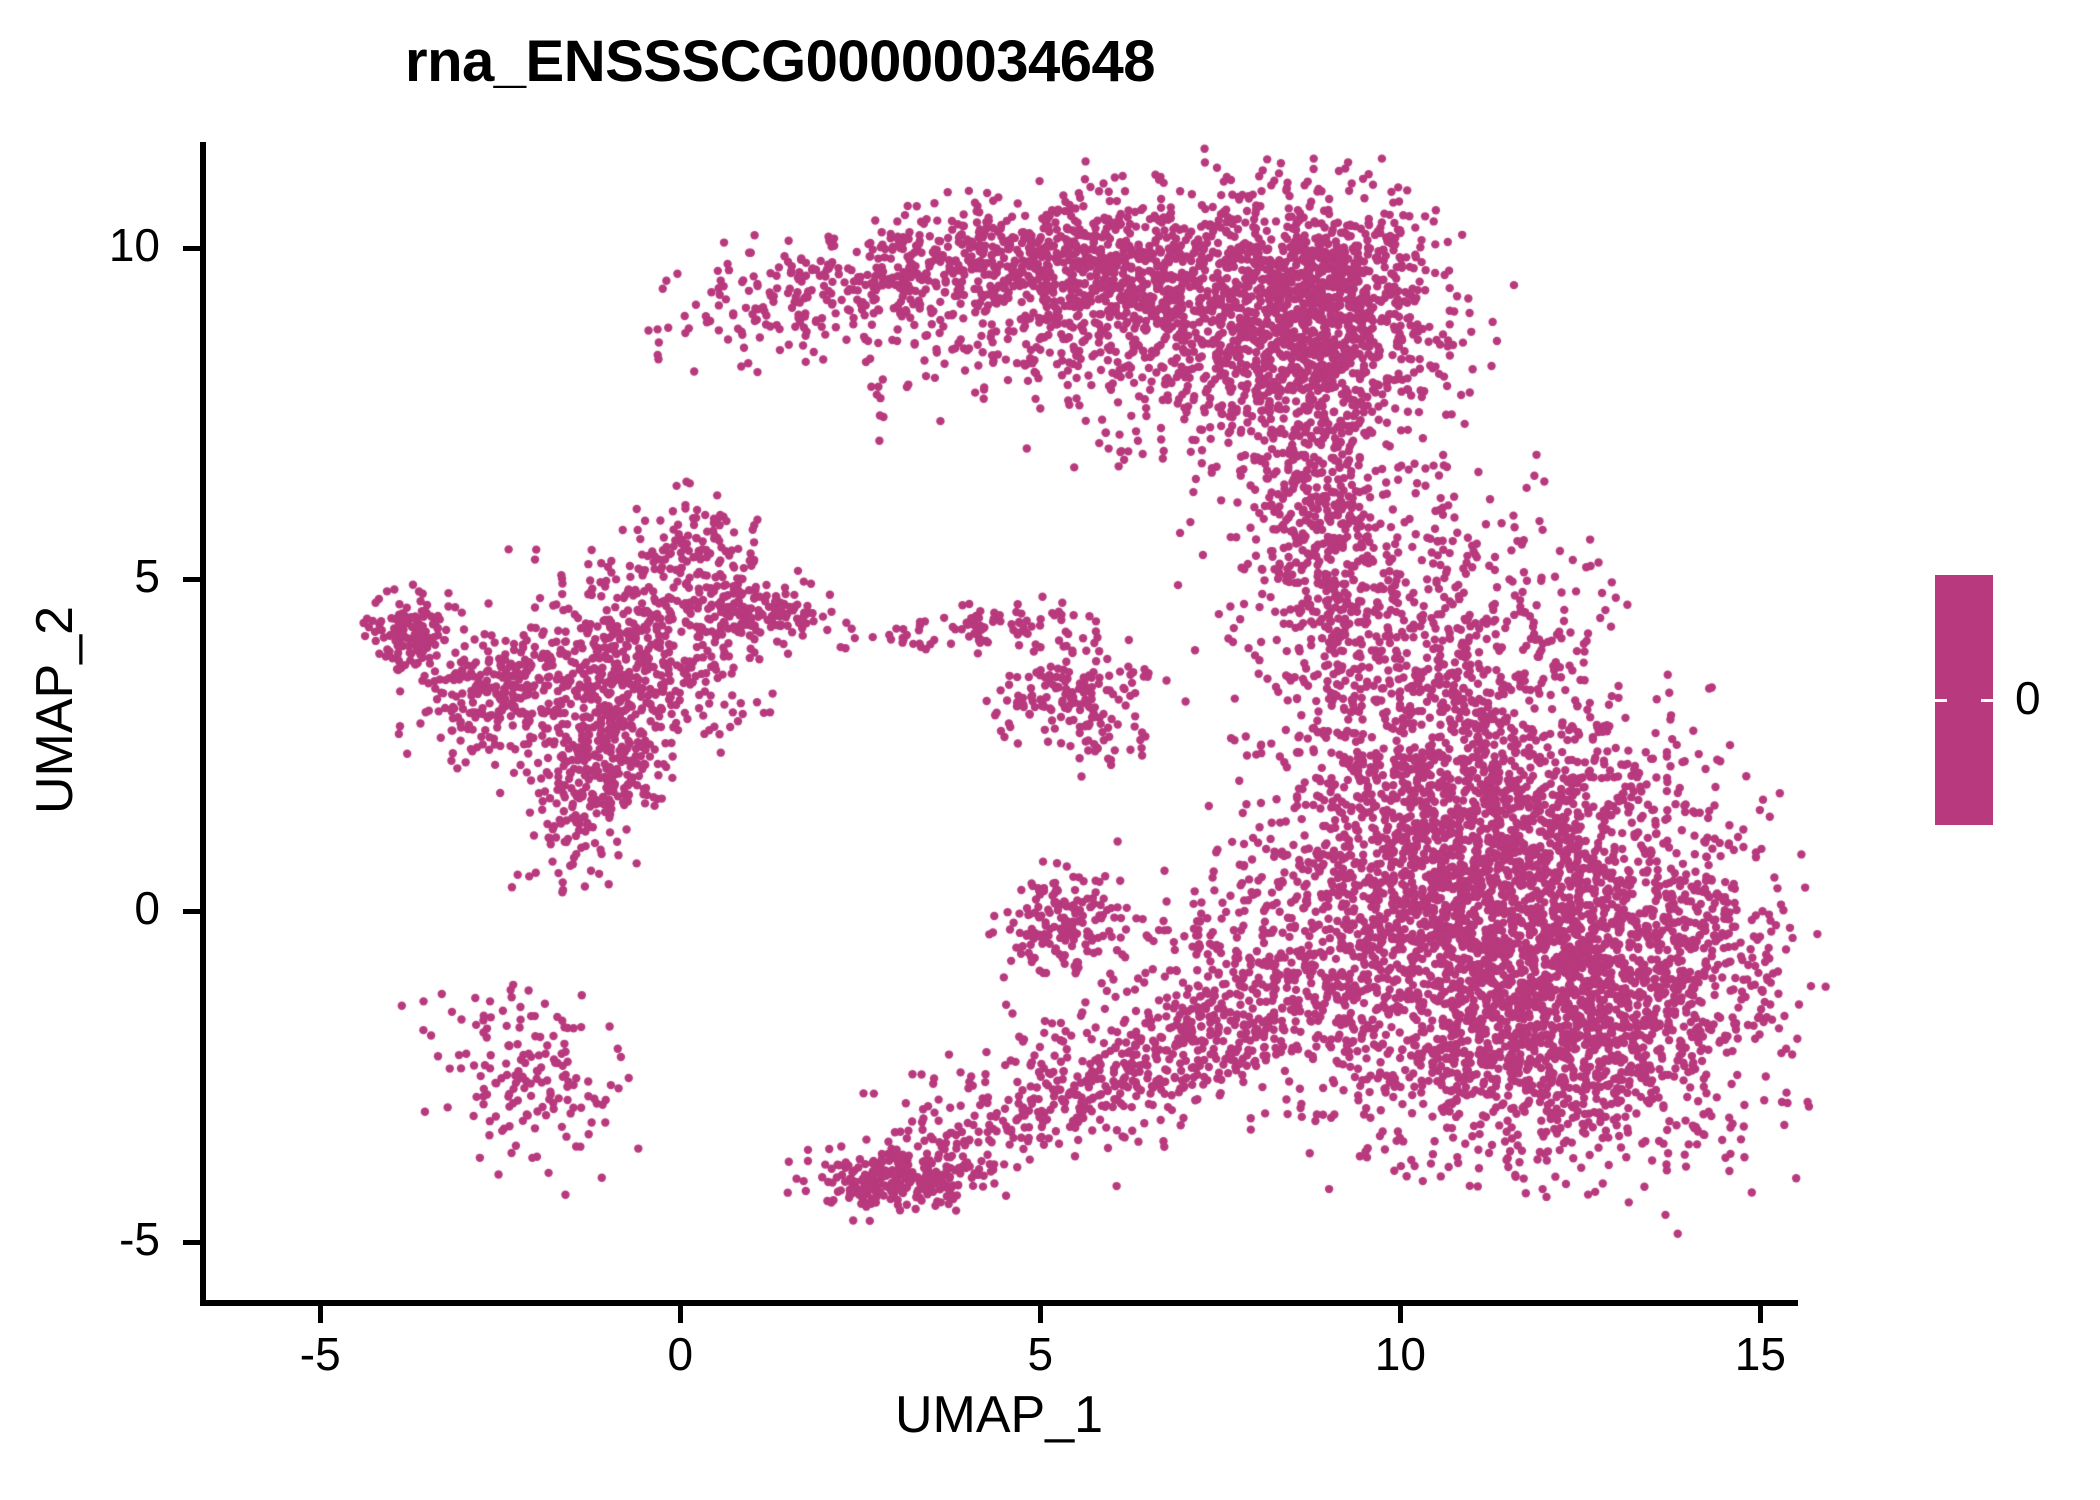 The height and width of the screenshot is (1500, 2100). What do you see at coordinates (1987, 700) in the screenshot?
I see `colorbar-tick-right` at bounding box center [1987, 700].